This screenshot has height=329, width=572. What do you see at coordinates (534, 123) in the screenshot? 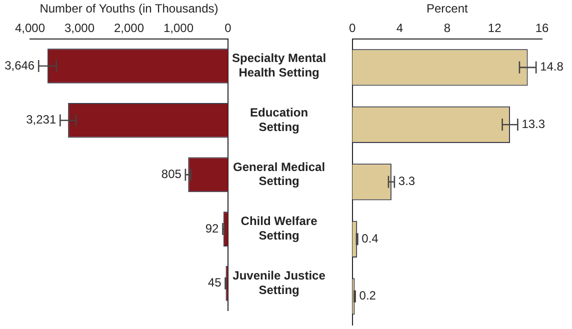
I see `data-label: 13.3` at bounding box center [534, 123].